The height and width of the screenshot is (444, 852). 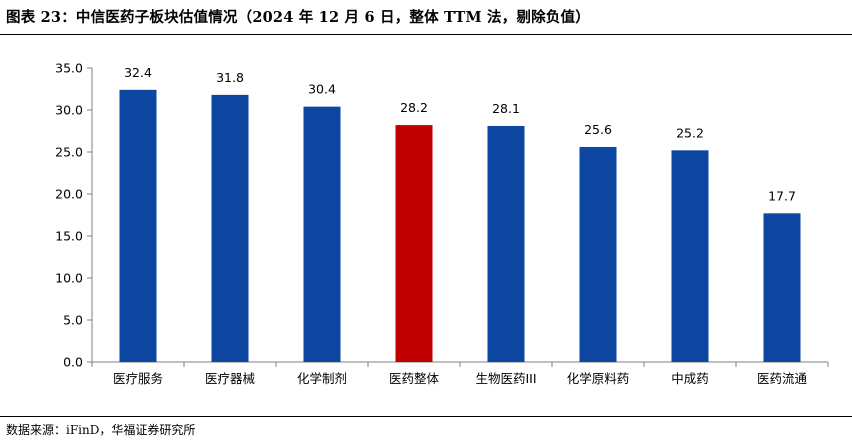 What do you see at coordinates (505, 378) in the screenshot?
I see `category-label: 生物医药III` at bounding box center [505, 378].